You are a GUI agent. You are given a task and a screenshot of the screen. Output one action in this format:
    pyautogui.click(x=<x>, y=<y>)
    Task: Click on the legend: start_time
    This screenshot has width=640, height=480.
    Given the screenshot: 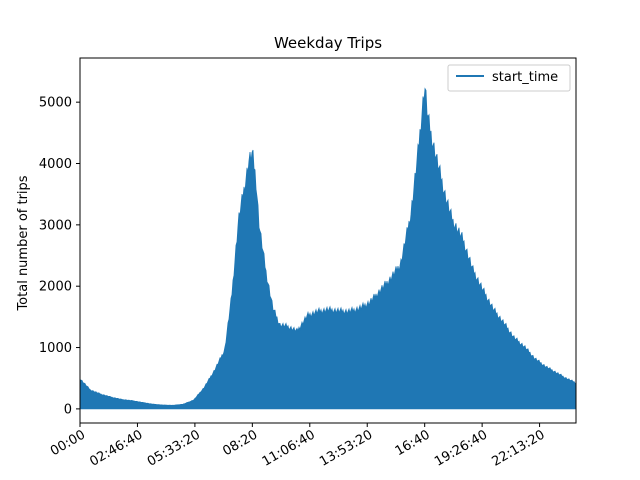 What is the action you would take?
    pyautogui.click(x=509, y=78)
    